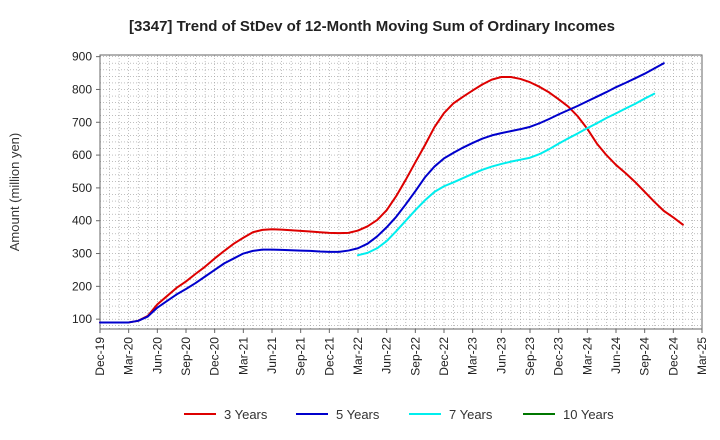  I want to click on x-tick-label: Jun-20, so click(157, 355).